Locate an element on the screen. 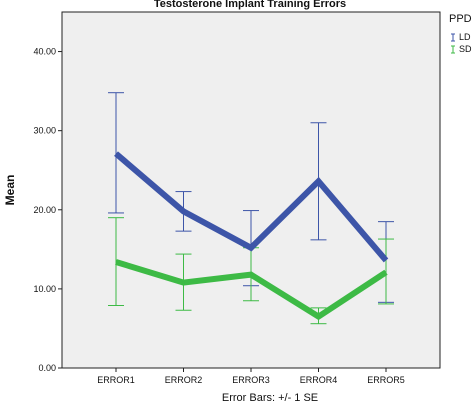  x-tick-label: ERROR1 is located at coordinates (116, 380).